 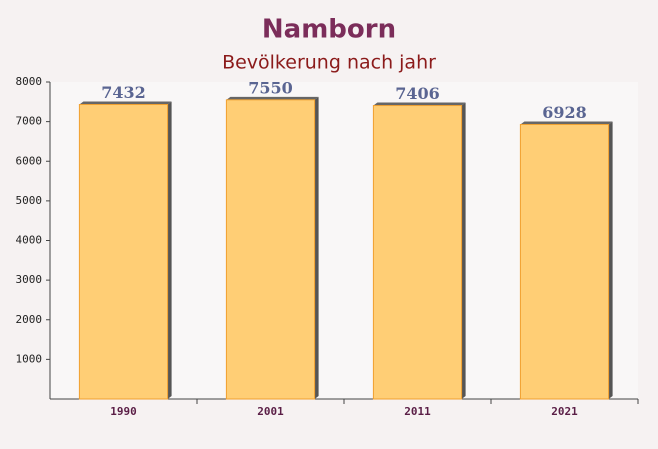 What do you see at coordinates (329, 63) in the screenshot?
I see `chart-subtitle: Bevölkerung nach jahr` at bounding box center [329, 63].